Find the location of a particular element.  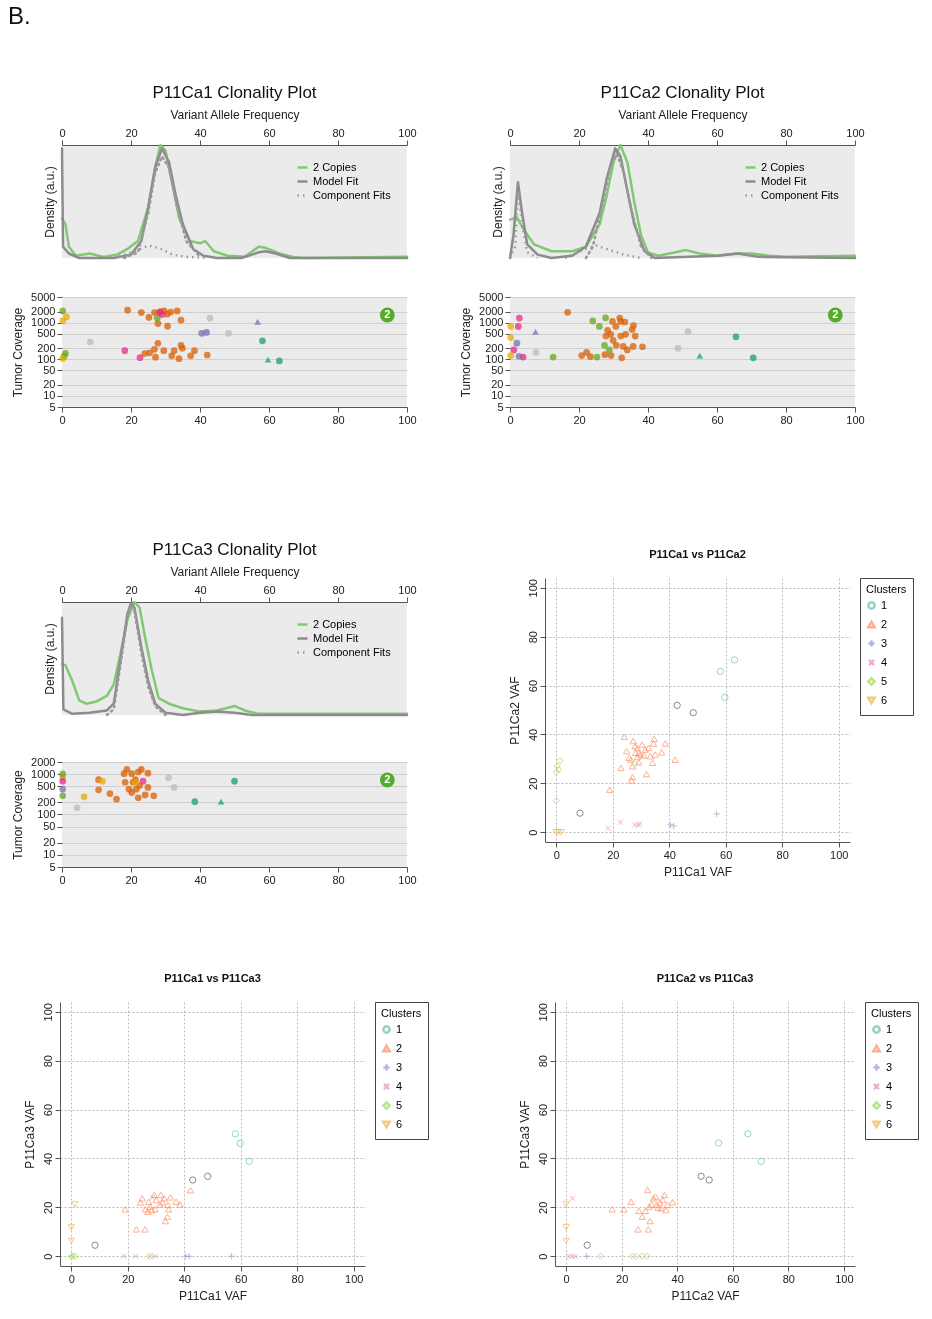

chart-title: P11Ca2 vs P11Ca3 is located at coordinates (705, 977).